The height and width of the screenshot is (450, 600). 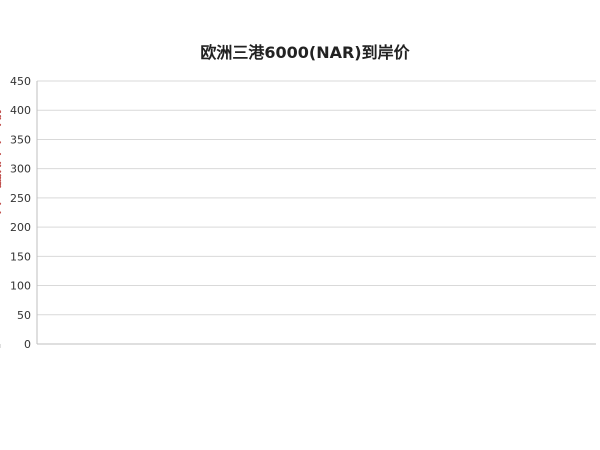 I want to click on series-group, so click(x=1, y=162).